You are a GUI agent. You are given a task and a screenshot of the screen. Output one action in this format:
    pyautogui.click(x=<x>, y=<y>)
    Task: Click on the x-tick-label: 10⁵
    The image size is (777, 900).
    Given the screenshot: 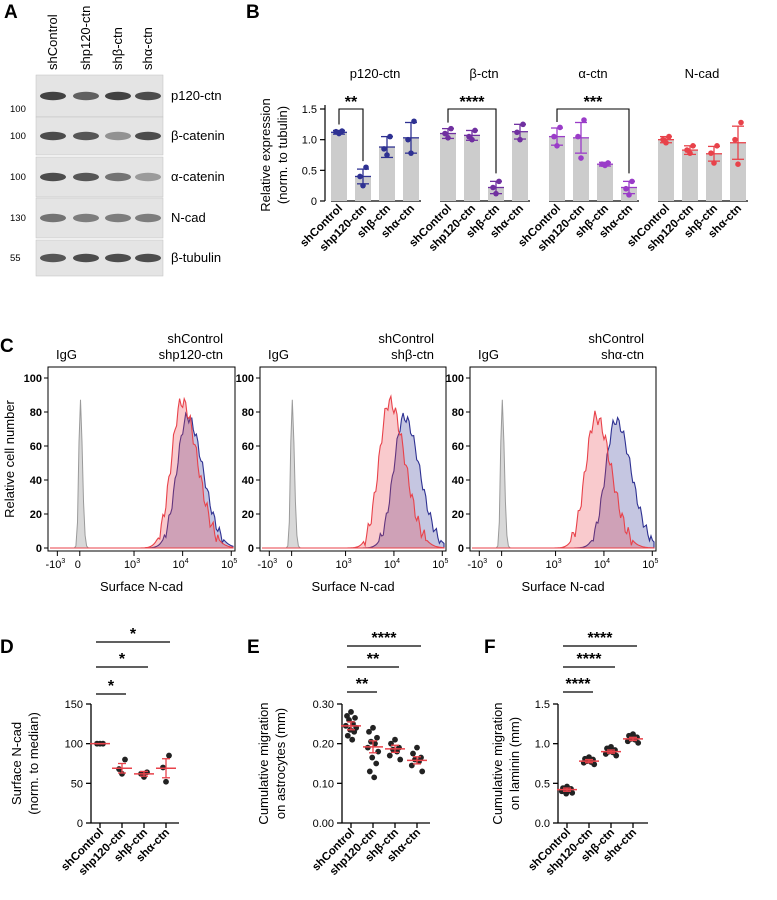 What is the action you would take?
    pyautogui.click(x=229, y=564)
    